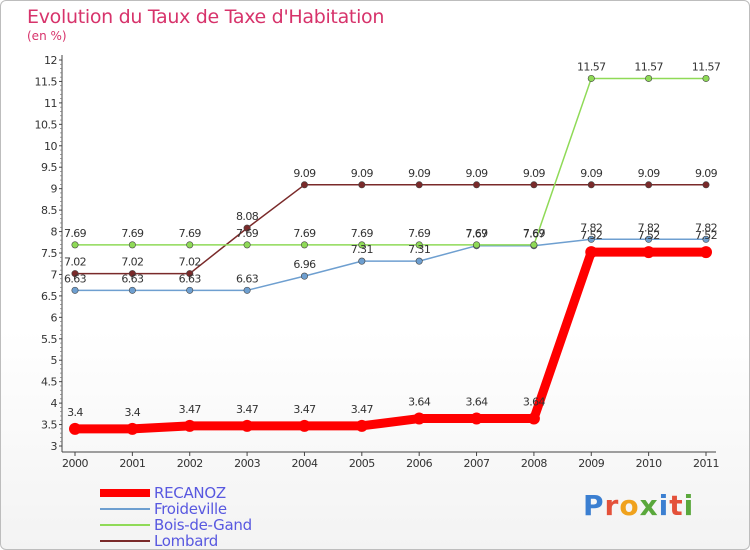 This screenshot has width=750, height=550. Describe the element at coordinates (390, 229) in the screenshot. I see `series-line-lombard` at that location.